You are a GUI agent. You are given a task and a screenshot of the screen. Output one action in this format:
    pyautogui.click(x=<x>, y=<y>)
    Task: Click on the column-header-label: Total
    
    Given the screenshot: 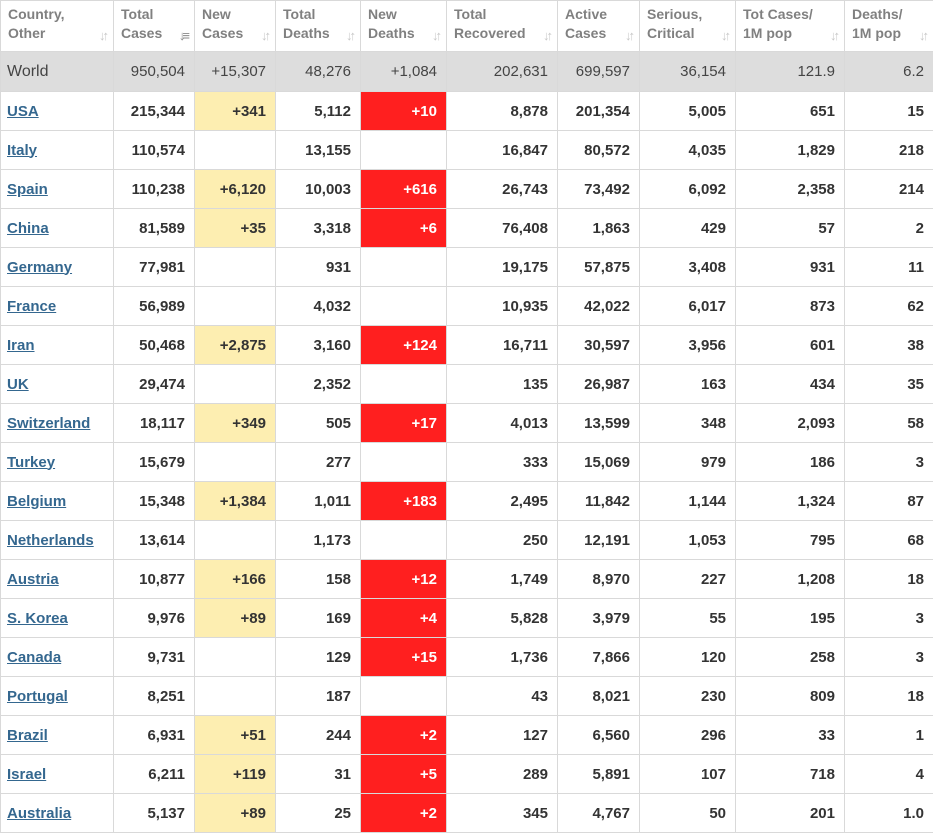 What is the action you would take?
    pyautogui.click(x=299, y=14)
    